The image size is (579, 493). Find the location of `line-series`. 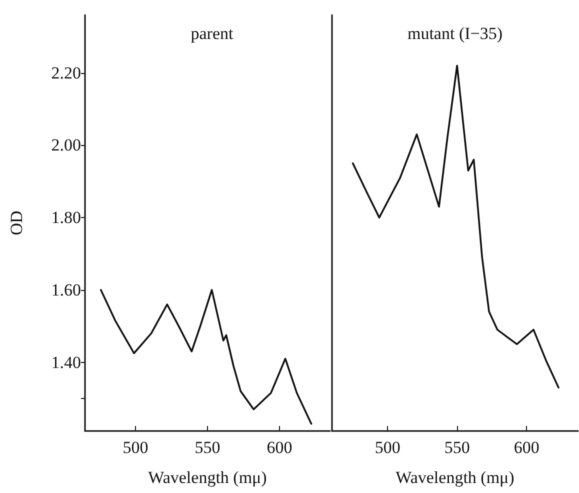

line-series is located at coordinates (206, 357).